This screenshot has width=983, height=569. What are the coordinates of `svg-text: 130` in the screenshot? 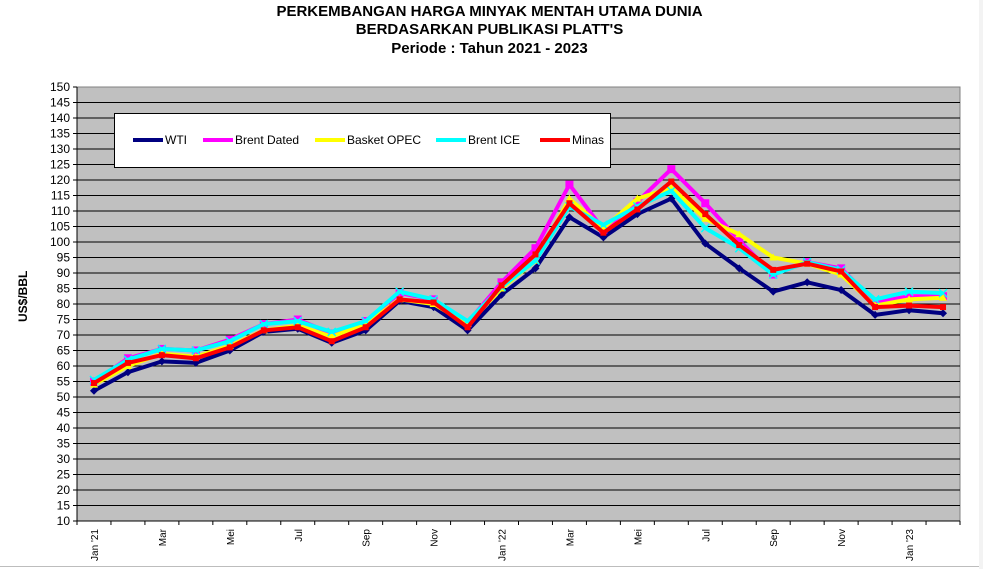 It's located at (60, 149).